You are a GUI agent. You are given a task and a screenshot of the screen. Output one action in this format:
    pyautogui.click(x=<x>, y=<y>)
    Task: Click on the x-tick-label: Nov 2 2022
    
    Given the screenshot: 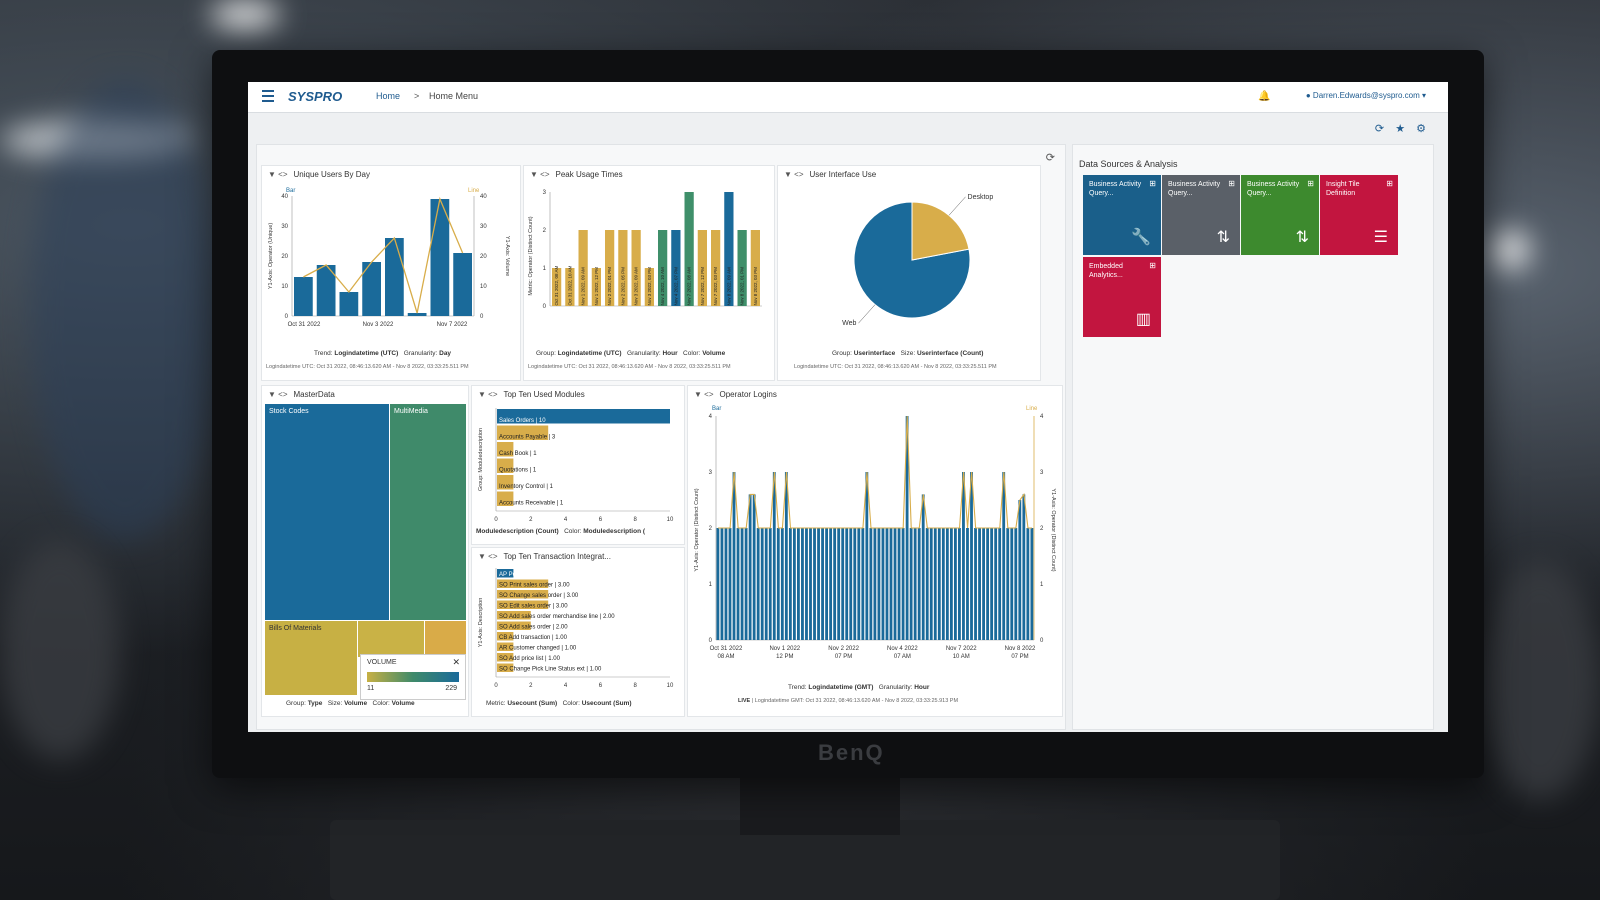 What is the action you would take?
    pyautogui.click(x=843, y=649)
    